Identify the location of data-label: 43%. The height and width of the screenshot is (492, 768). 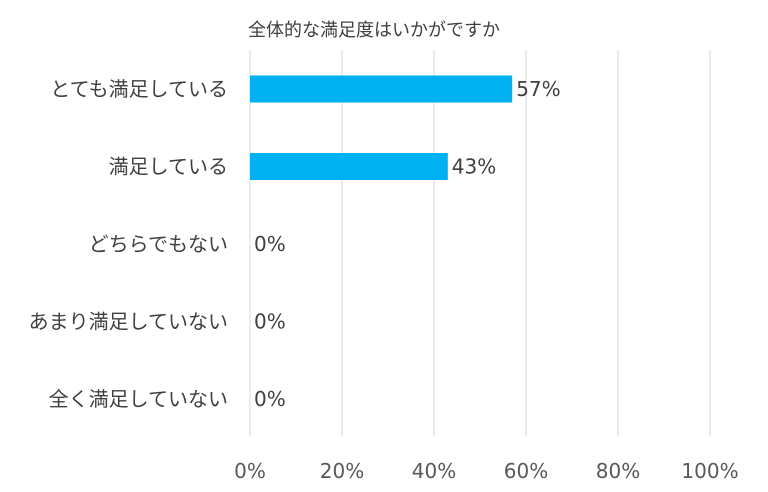
(474, 167).